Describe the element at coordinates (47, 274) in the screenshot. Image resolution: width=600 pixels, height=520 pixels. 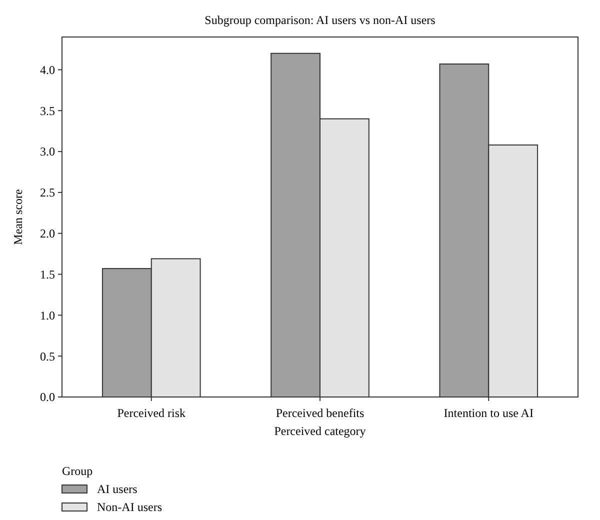
I see `y-tick-label: 1.5` at that location.